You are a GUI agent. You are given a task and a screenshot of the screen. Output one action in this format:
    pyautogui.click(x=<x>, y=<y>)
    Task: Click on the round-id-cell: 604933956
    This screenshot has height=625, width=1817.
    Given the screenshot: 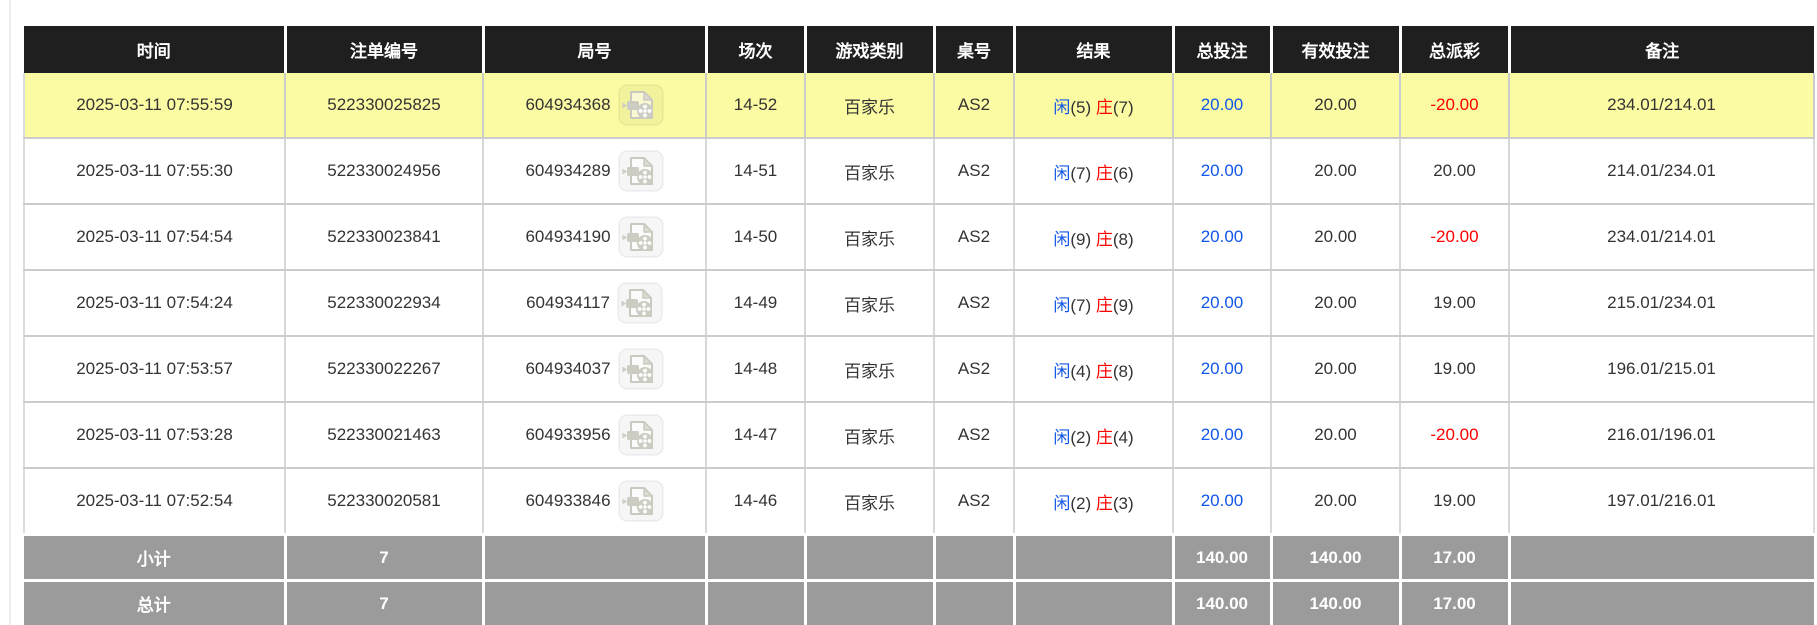 What is the action you would take?
    pyautogui.click(x=594, y=435)
    